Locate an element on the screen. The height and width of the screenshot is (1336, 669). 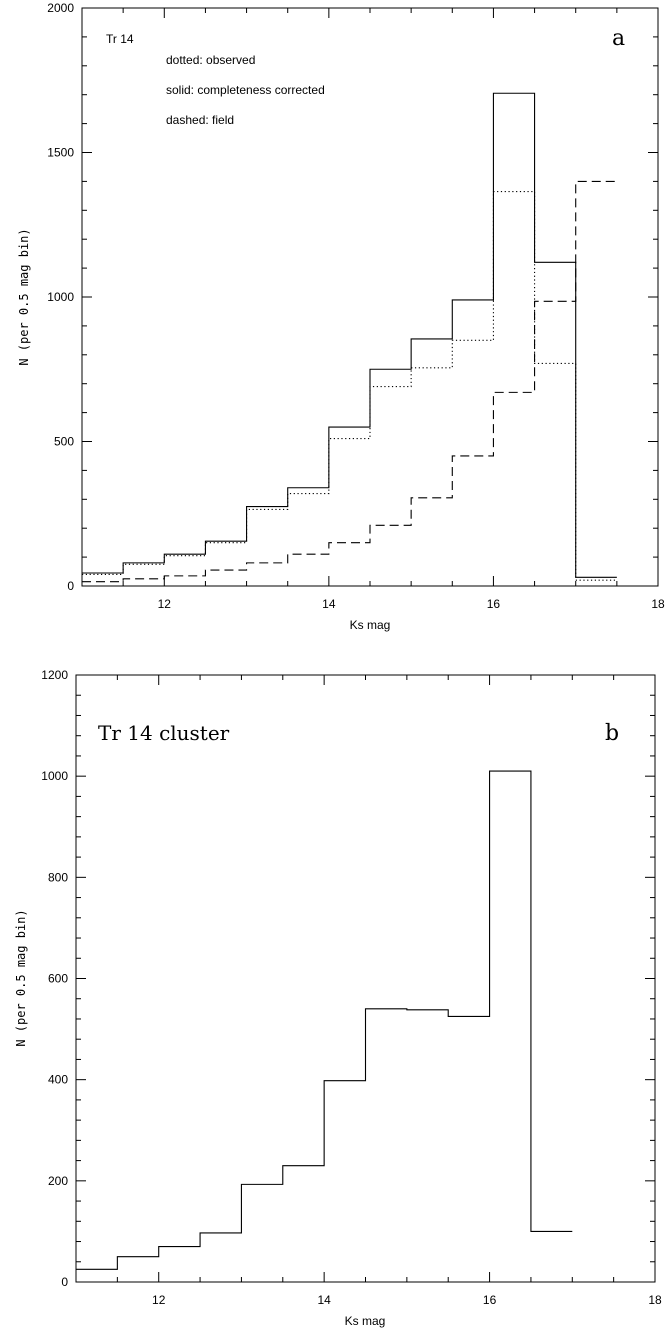
y-tick-label: 600 is located at coordinates (58, 979).